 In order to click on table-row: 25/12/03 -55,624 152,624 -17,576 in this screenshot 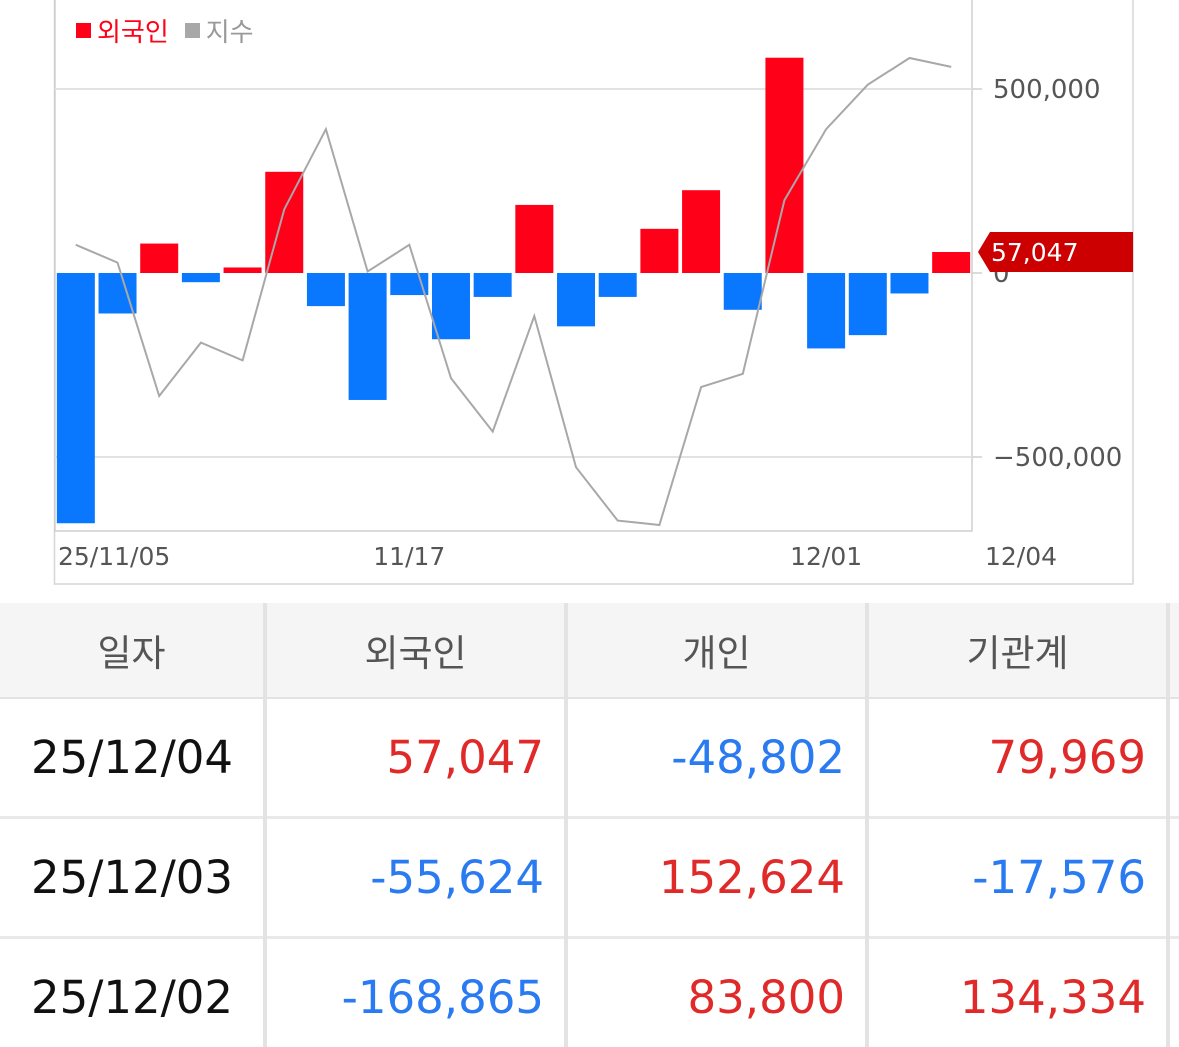, I will do `click(589, 878)`.